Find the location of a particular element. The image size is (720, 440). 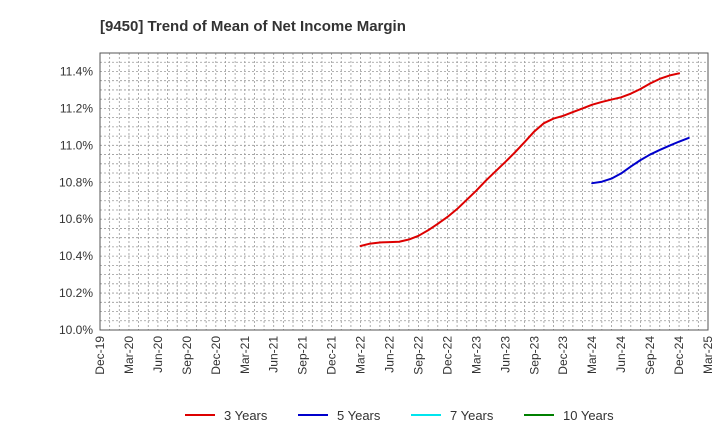

legend-item-7-years: 7 Years is located at coordinates (452, 415).